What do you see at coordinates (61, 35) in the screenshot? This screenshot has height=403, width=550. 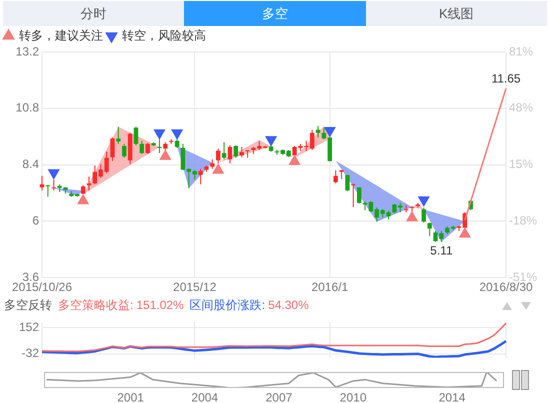 I see `legend-label: 转多，建议关注` at bounding box center [61, 35].